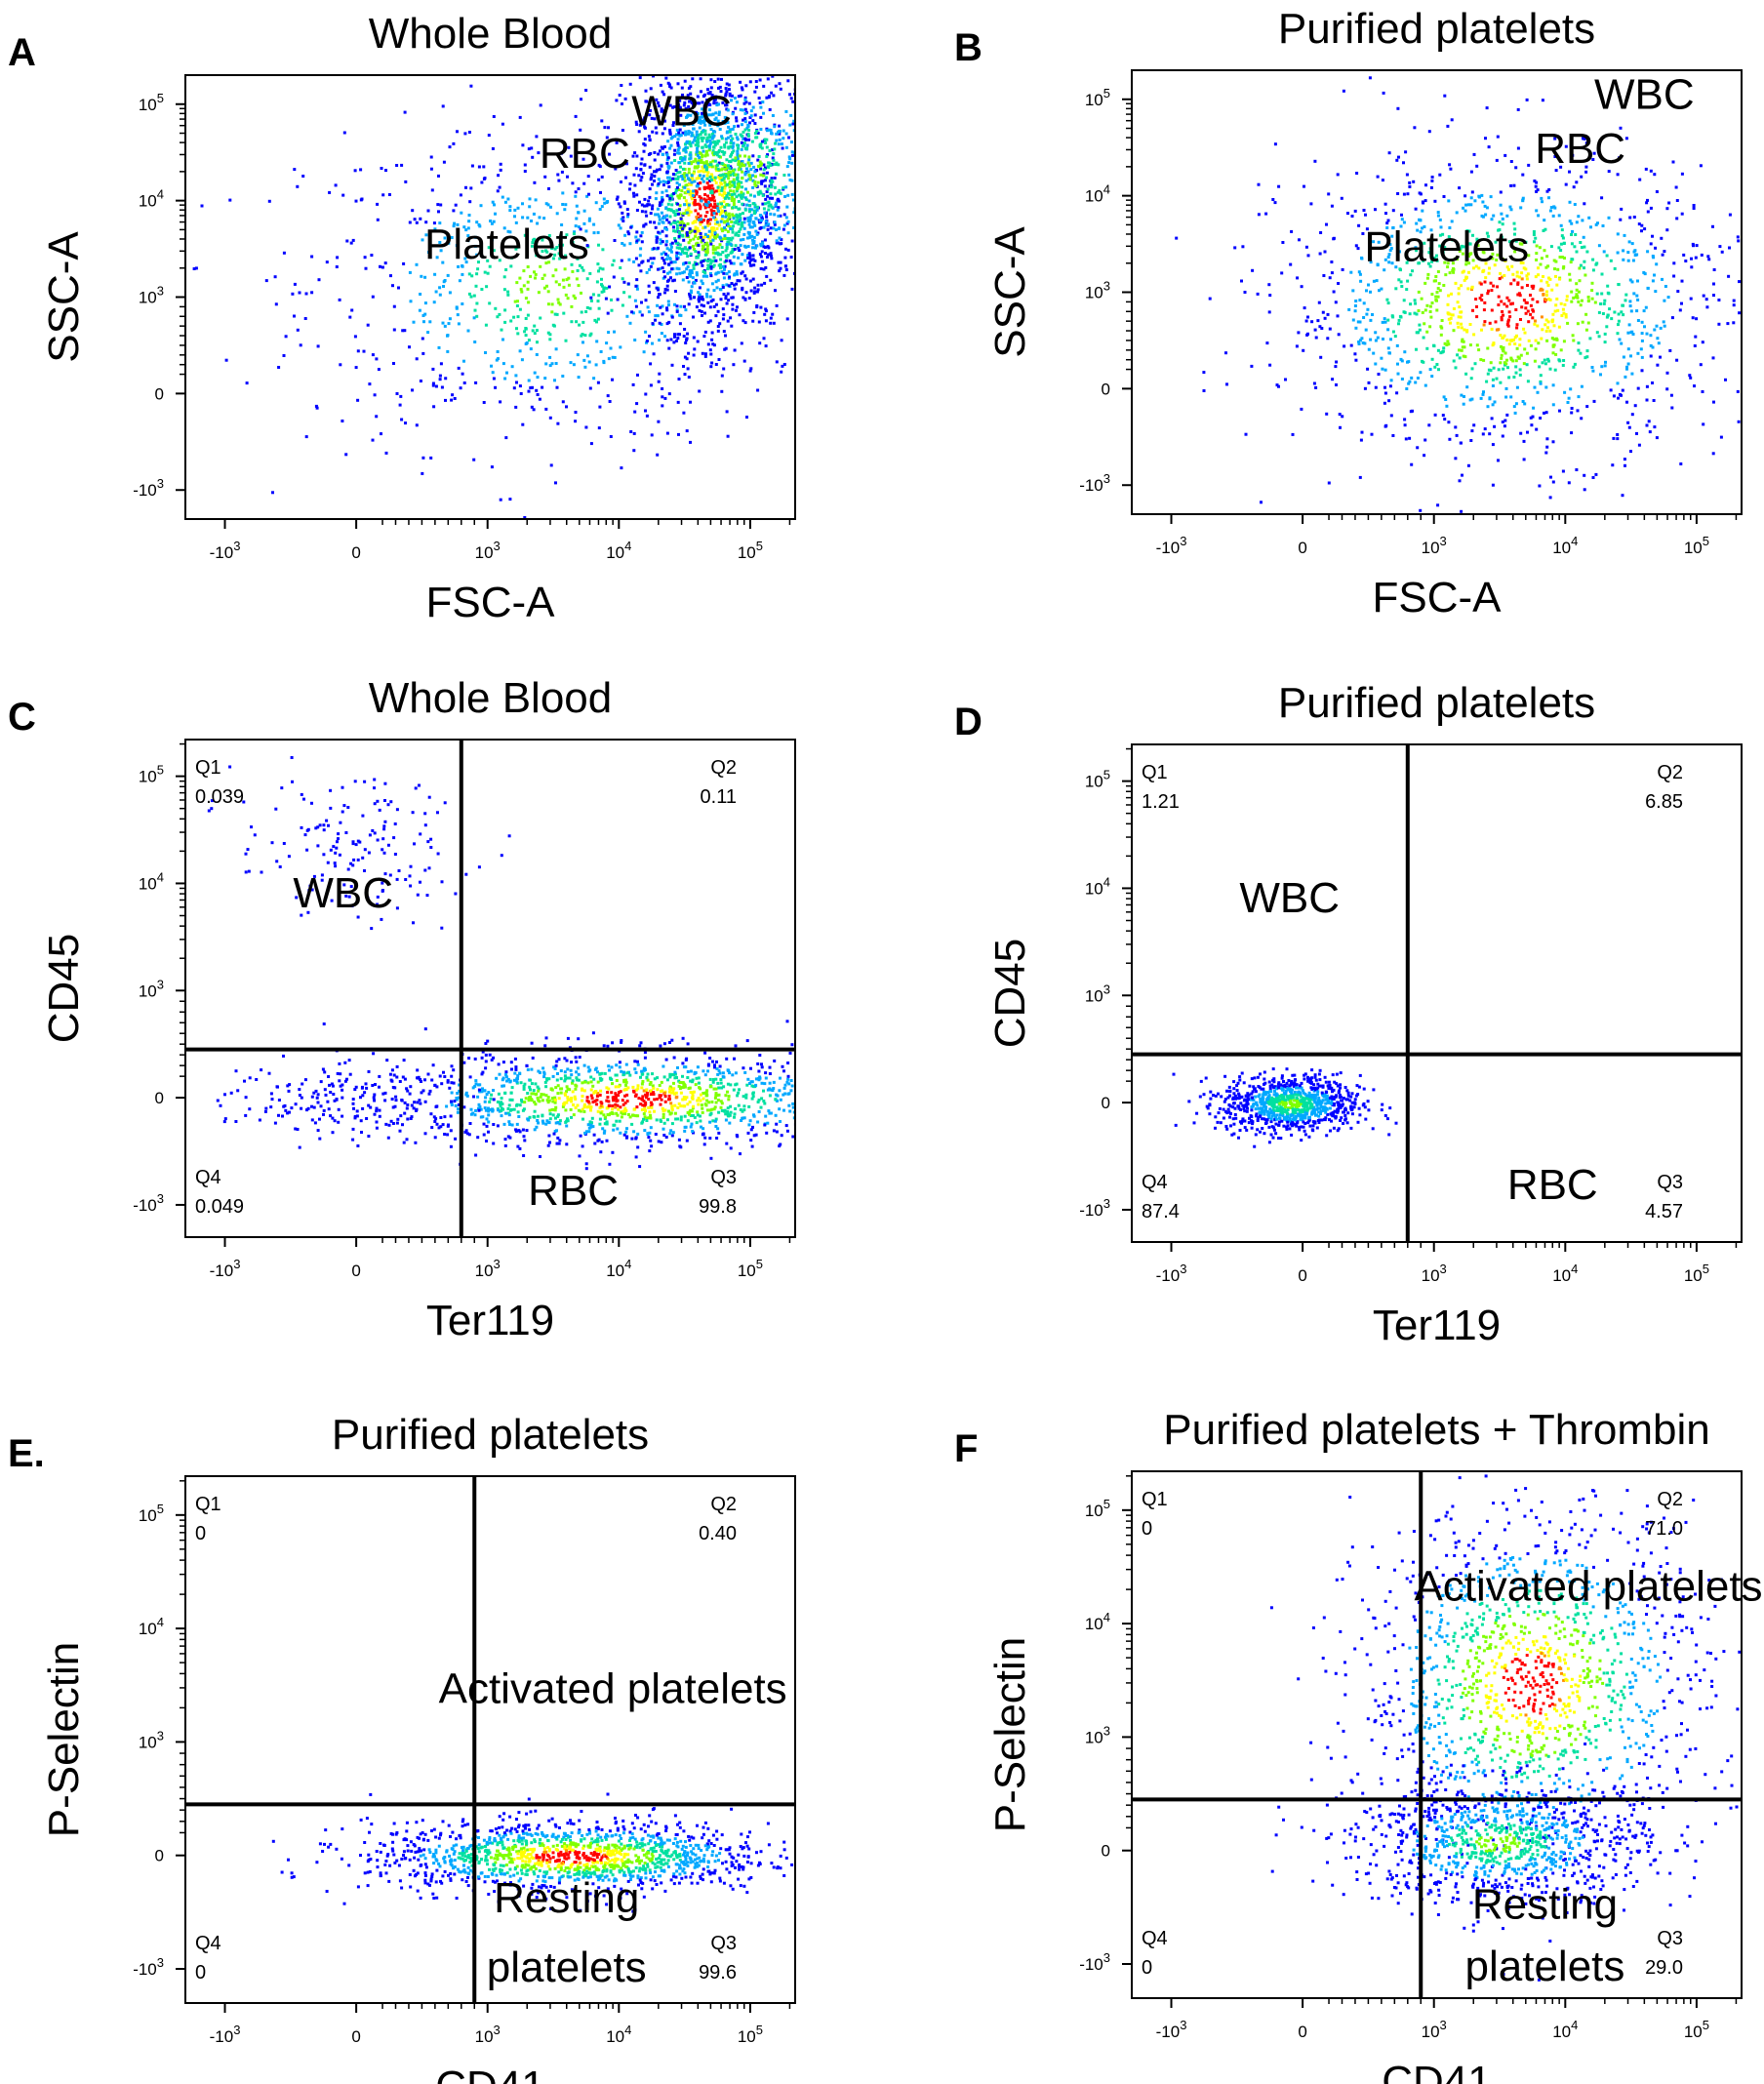 The height and width of the screenshot is (2084, 1764). What do you see at coordinates (152, 103) in the screenshot?
I see `y-tick-label: 105` at bounding box center [152, 103].